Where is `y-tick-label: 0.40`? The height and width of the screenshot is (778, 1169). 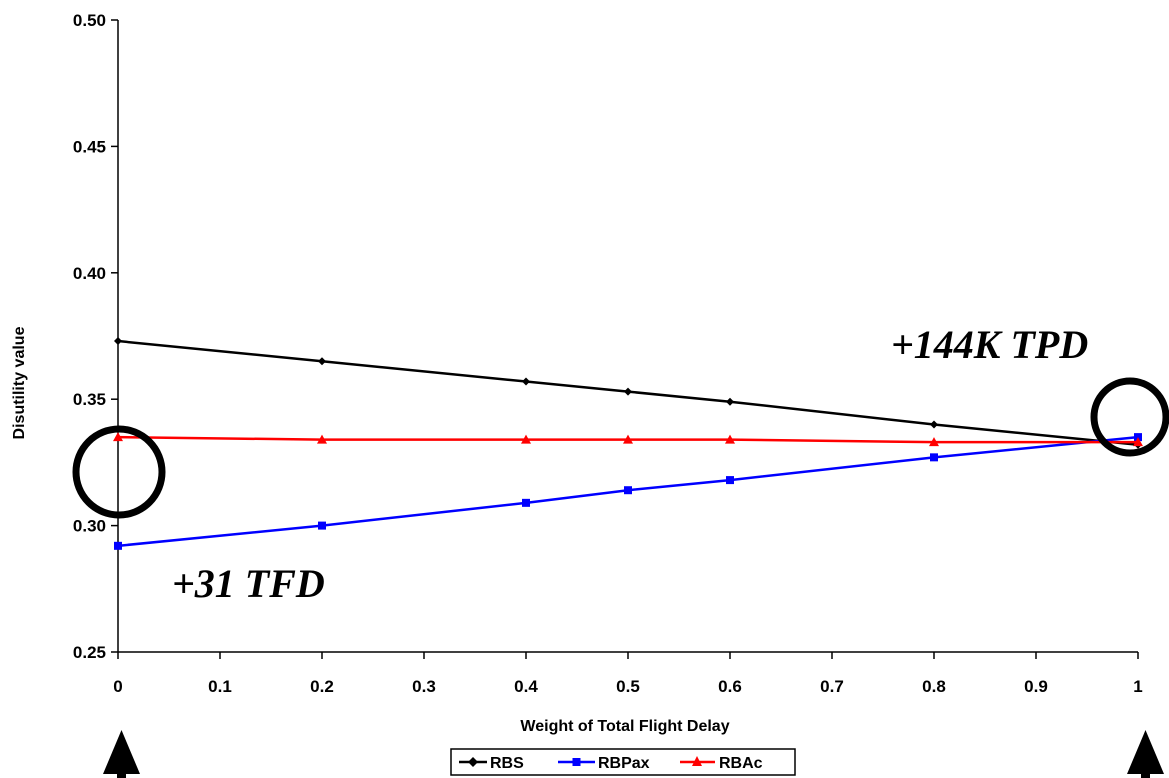
y-tick-label: 0.40 is located at coordinates (89, 273).